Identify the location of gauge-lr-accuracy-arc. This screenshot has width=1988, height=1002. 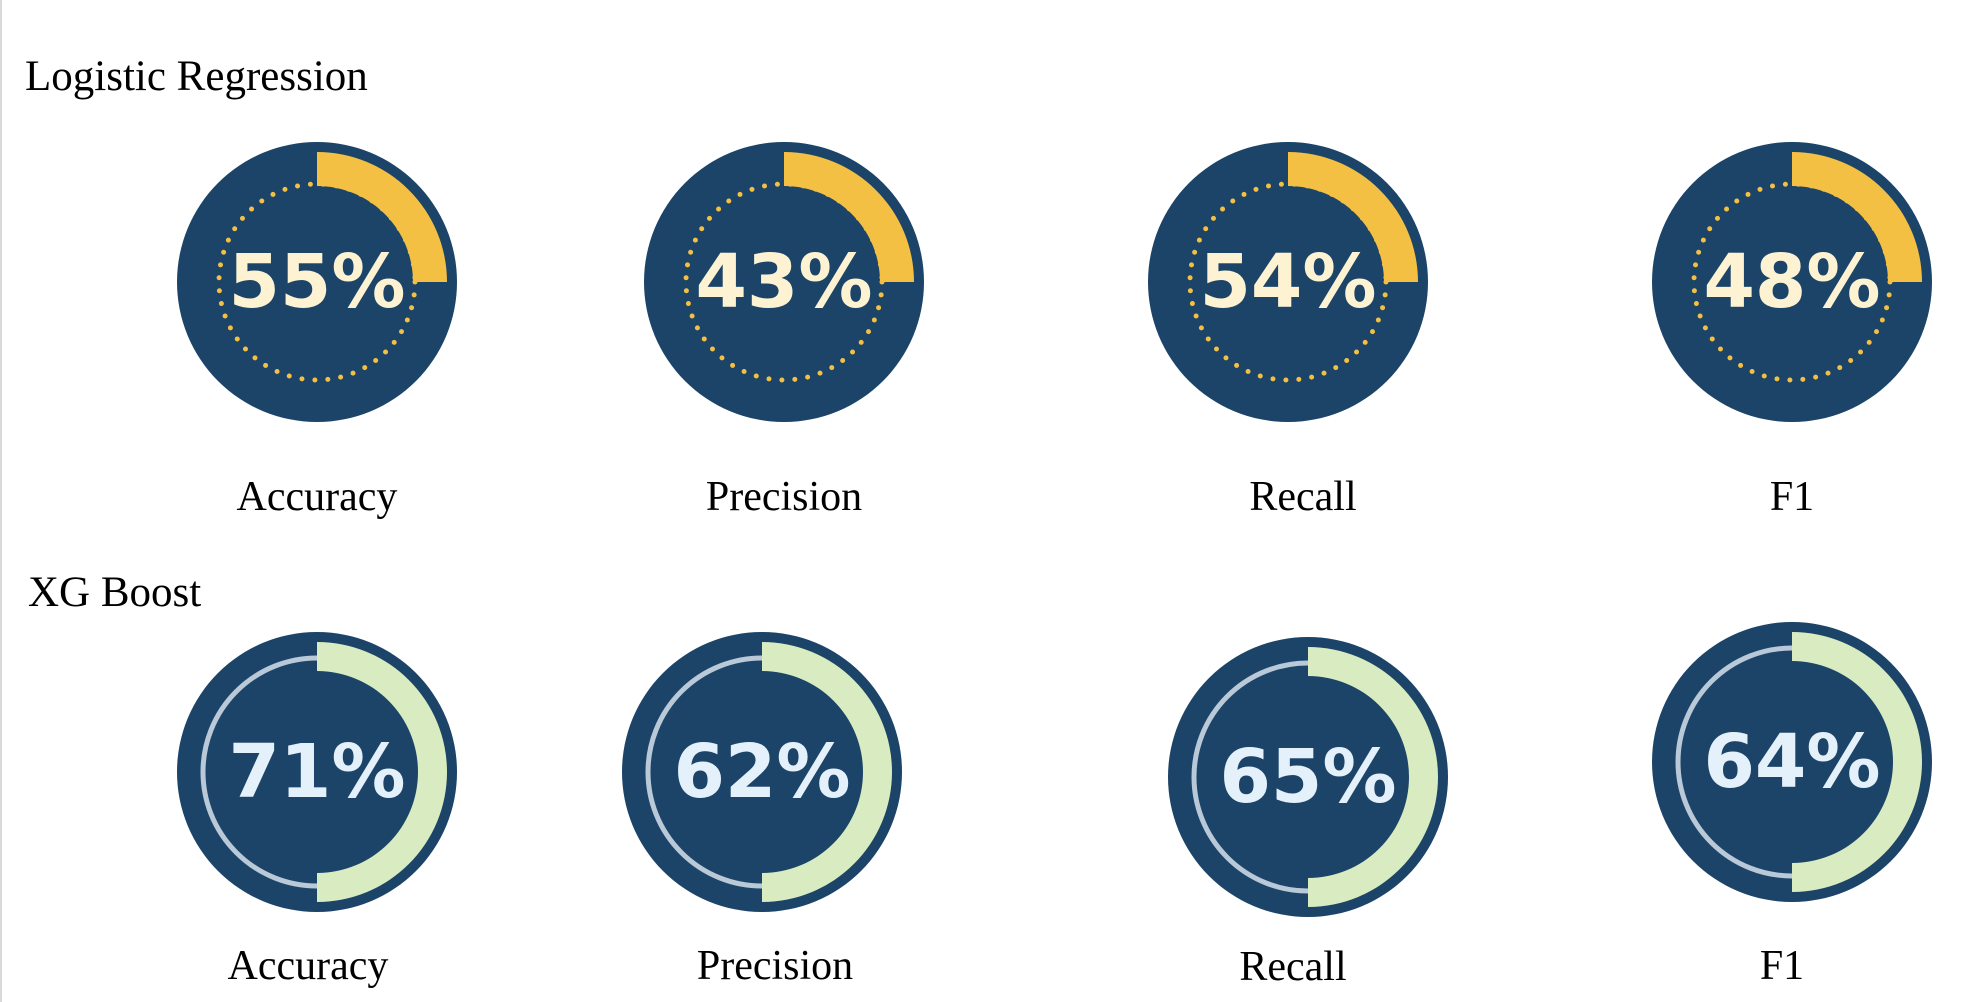
(382, 217).